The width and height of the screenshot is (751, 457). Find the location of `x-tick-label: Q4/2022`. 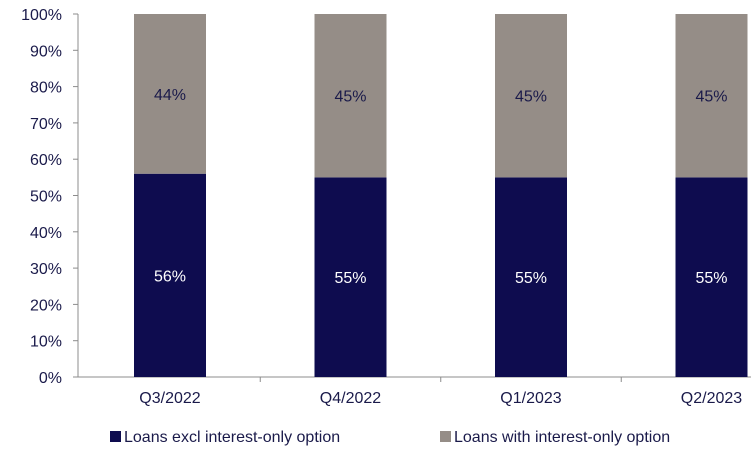

x-tick-label: Q4/2022 is located at coordinates (350, 398).